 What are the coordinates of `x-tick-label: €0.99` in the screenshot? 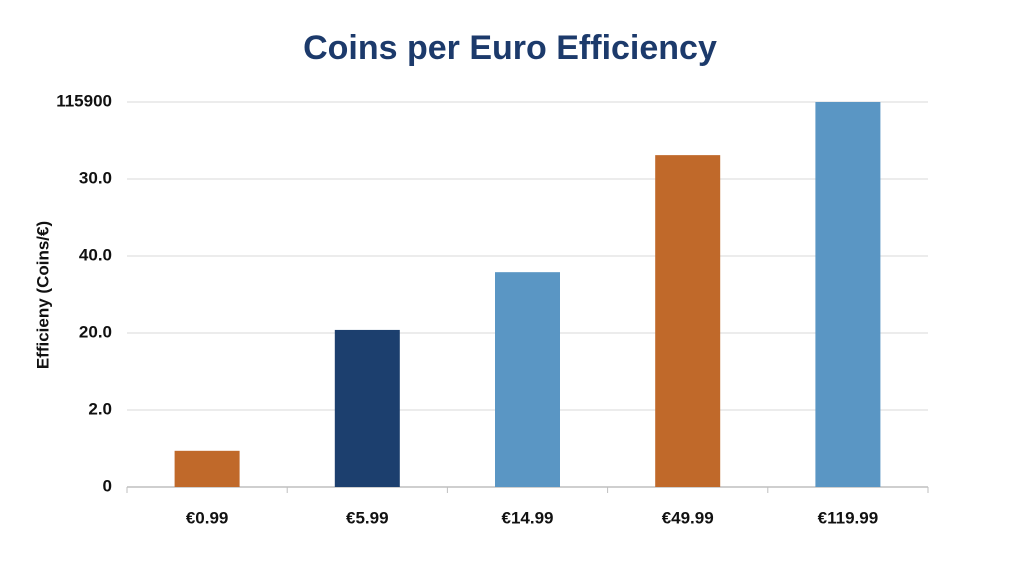 It's located at (207, 517).